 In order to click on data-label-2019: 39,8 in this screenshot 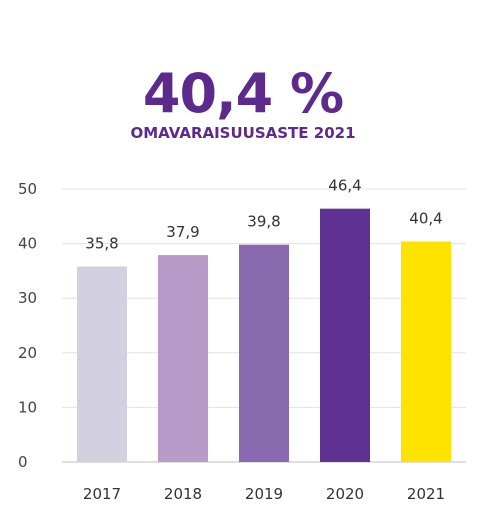, I will do `click(263, 222)`.